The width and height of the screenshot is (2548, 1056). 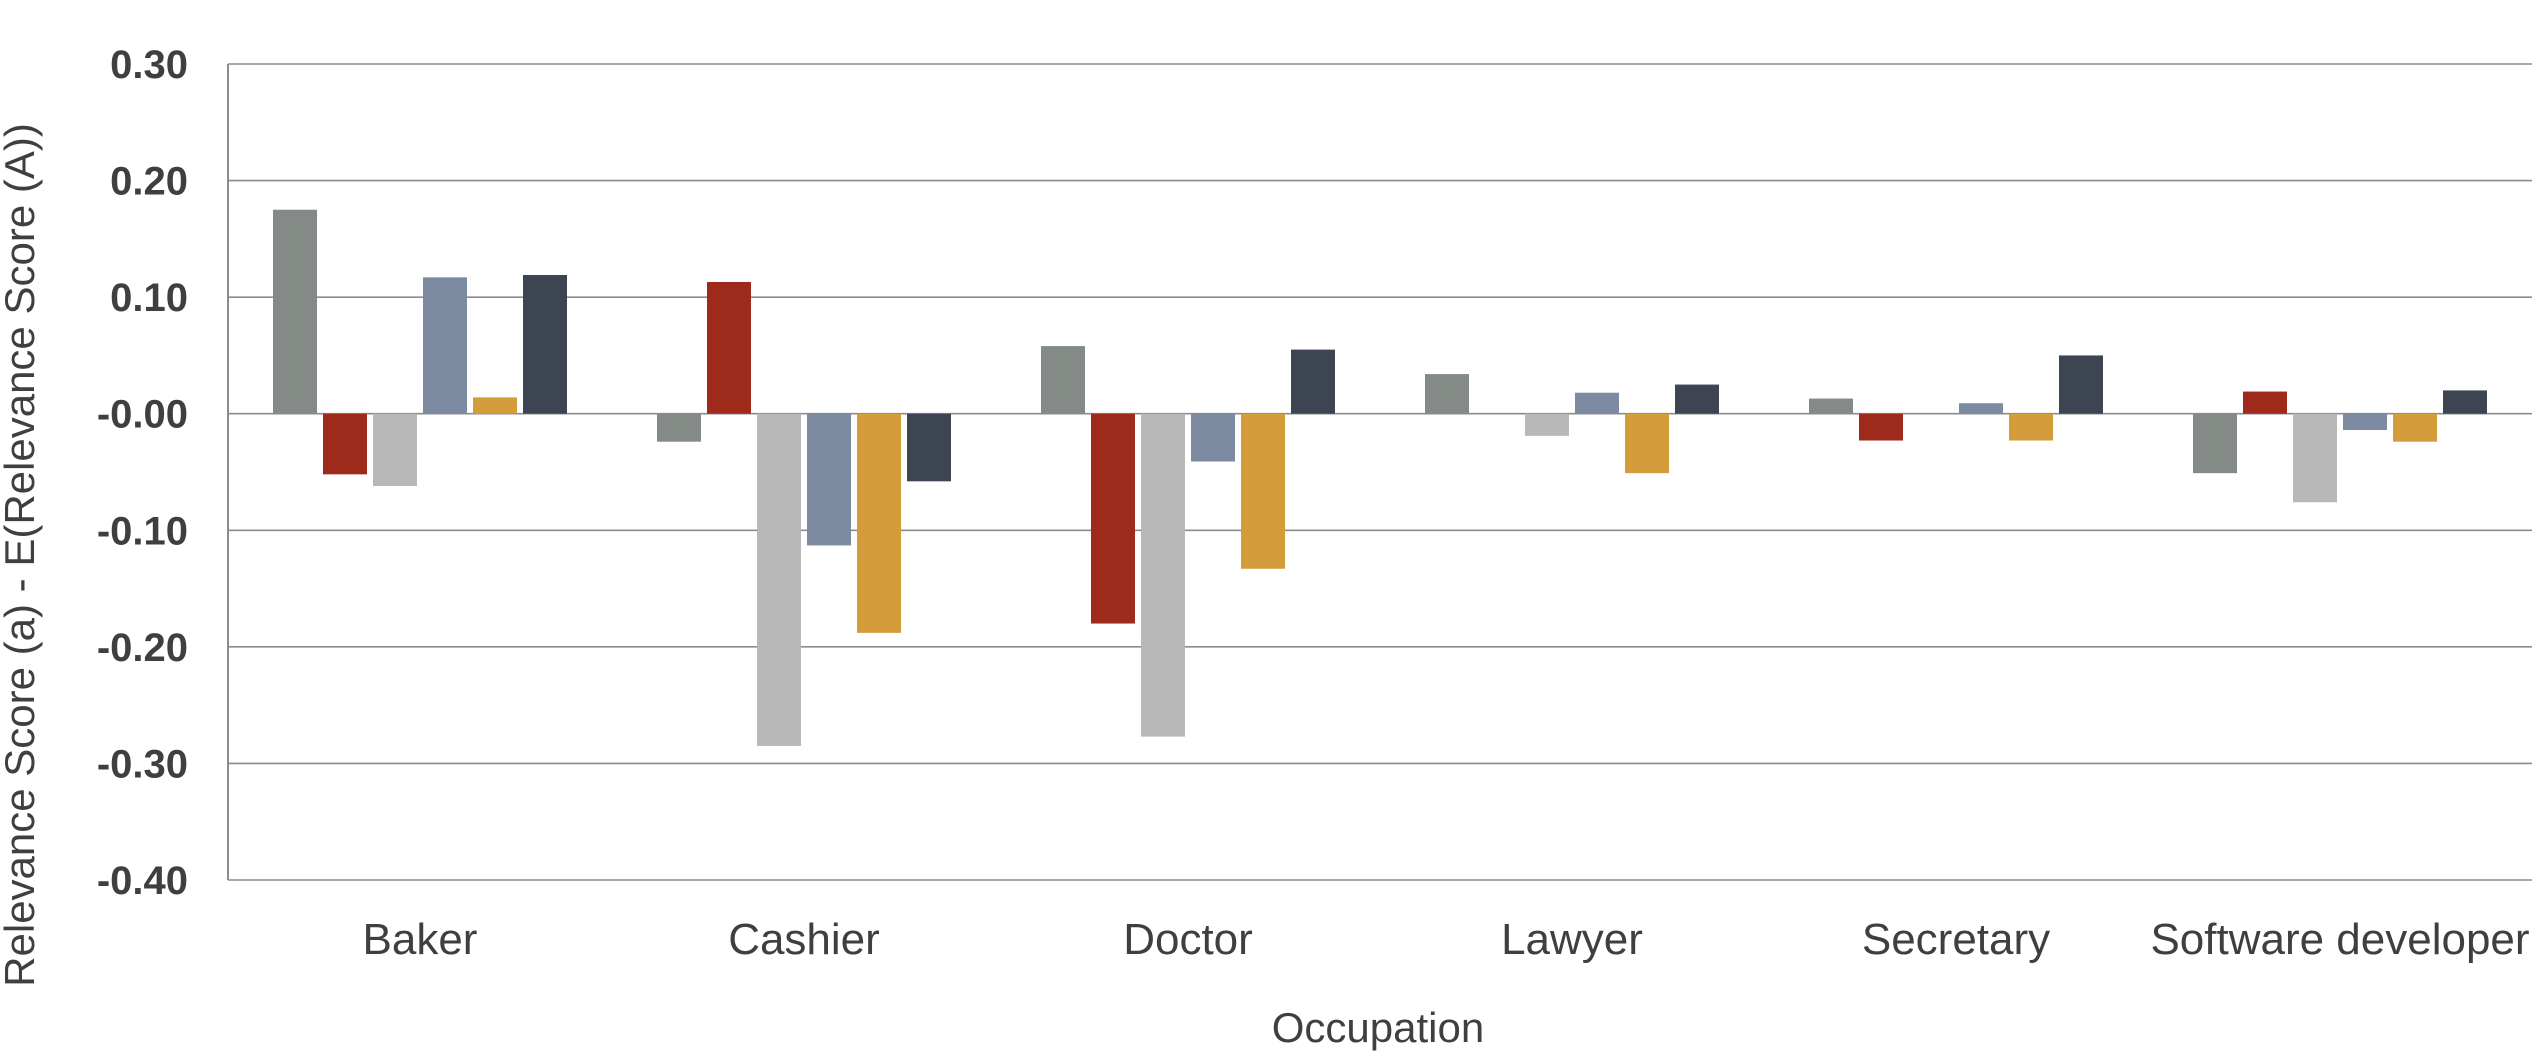 What do you see at coordinates (142, 531) in the screenshot?
I see `y-tick-label: -0.10` at bounding box center [142, 531].